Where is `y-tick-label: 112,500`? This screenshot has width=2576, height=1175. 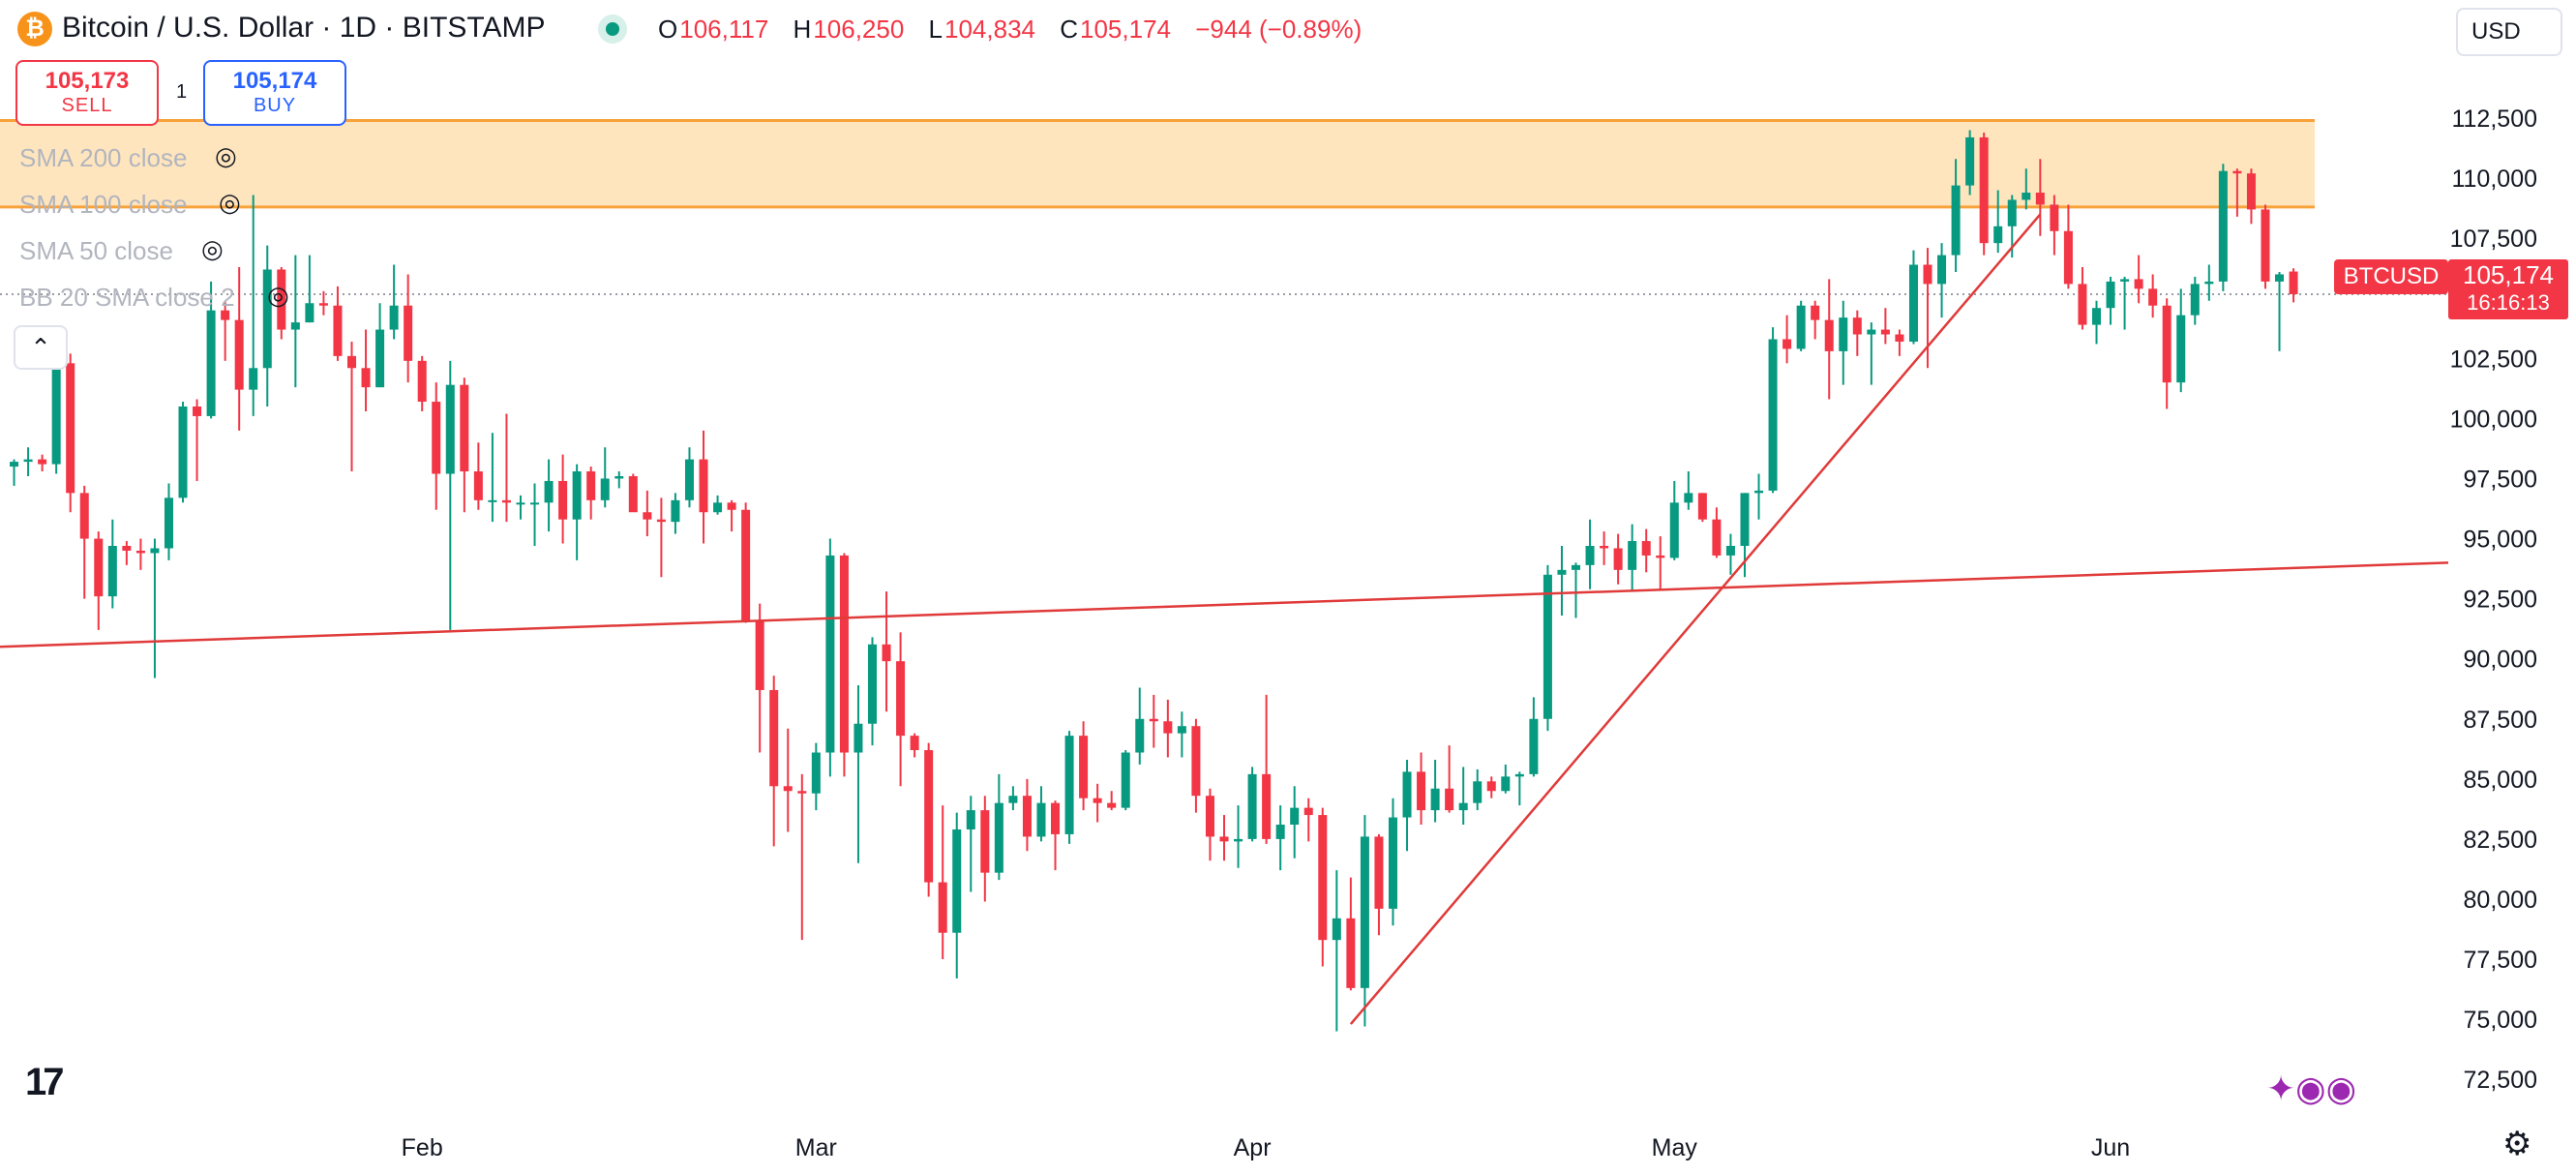
y-tick-label: 112,500 is located at coordinates (2494, 119).